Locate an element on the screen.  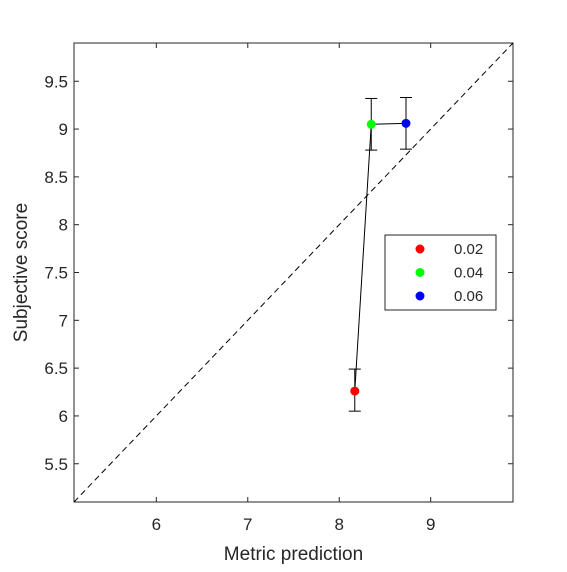
legend-marker-0.04 is located at coordinates (420, 272).